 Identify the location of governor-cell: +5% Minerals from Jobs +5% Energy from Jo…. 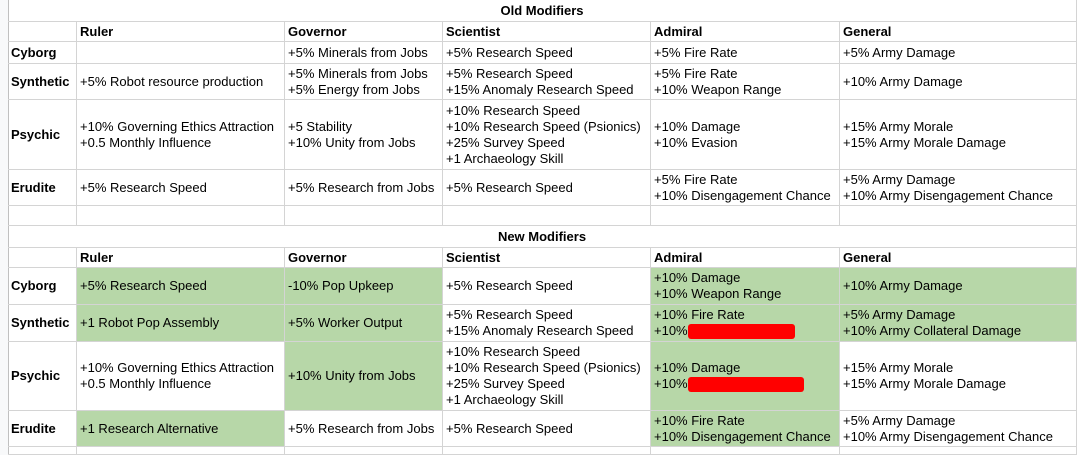
(364, 82).